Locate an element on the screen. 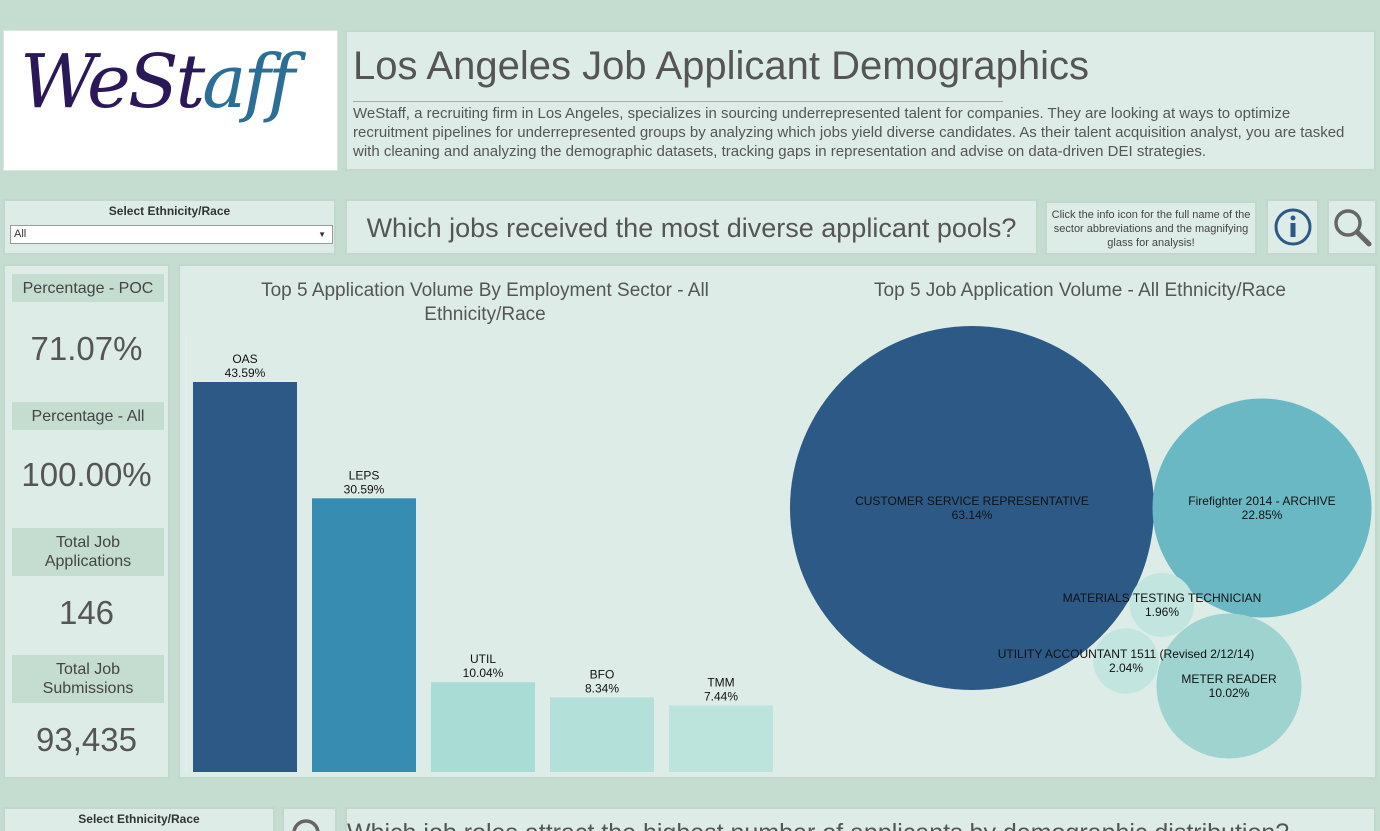 This screenshot has height=831, width=1380. ethnicity-select-value: All is located at coordinates (20, 234).